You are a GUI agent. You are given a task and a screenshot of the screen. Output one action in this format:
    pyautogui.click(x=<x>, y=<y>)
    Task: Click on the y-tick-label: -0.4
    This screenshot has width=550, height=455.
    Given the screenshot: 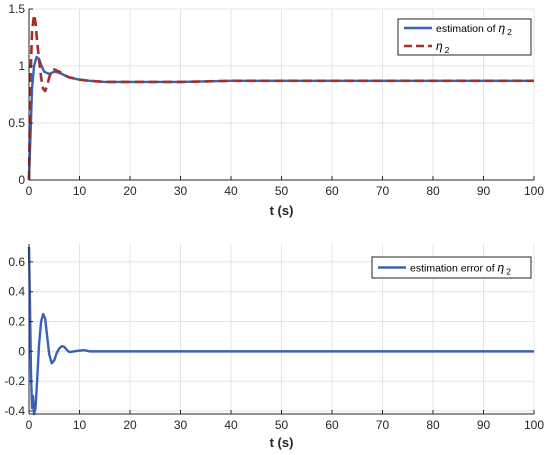 What is the action you would take?
    pyautogui.click(x=14, y=411)
    